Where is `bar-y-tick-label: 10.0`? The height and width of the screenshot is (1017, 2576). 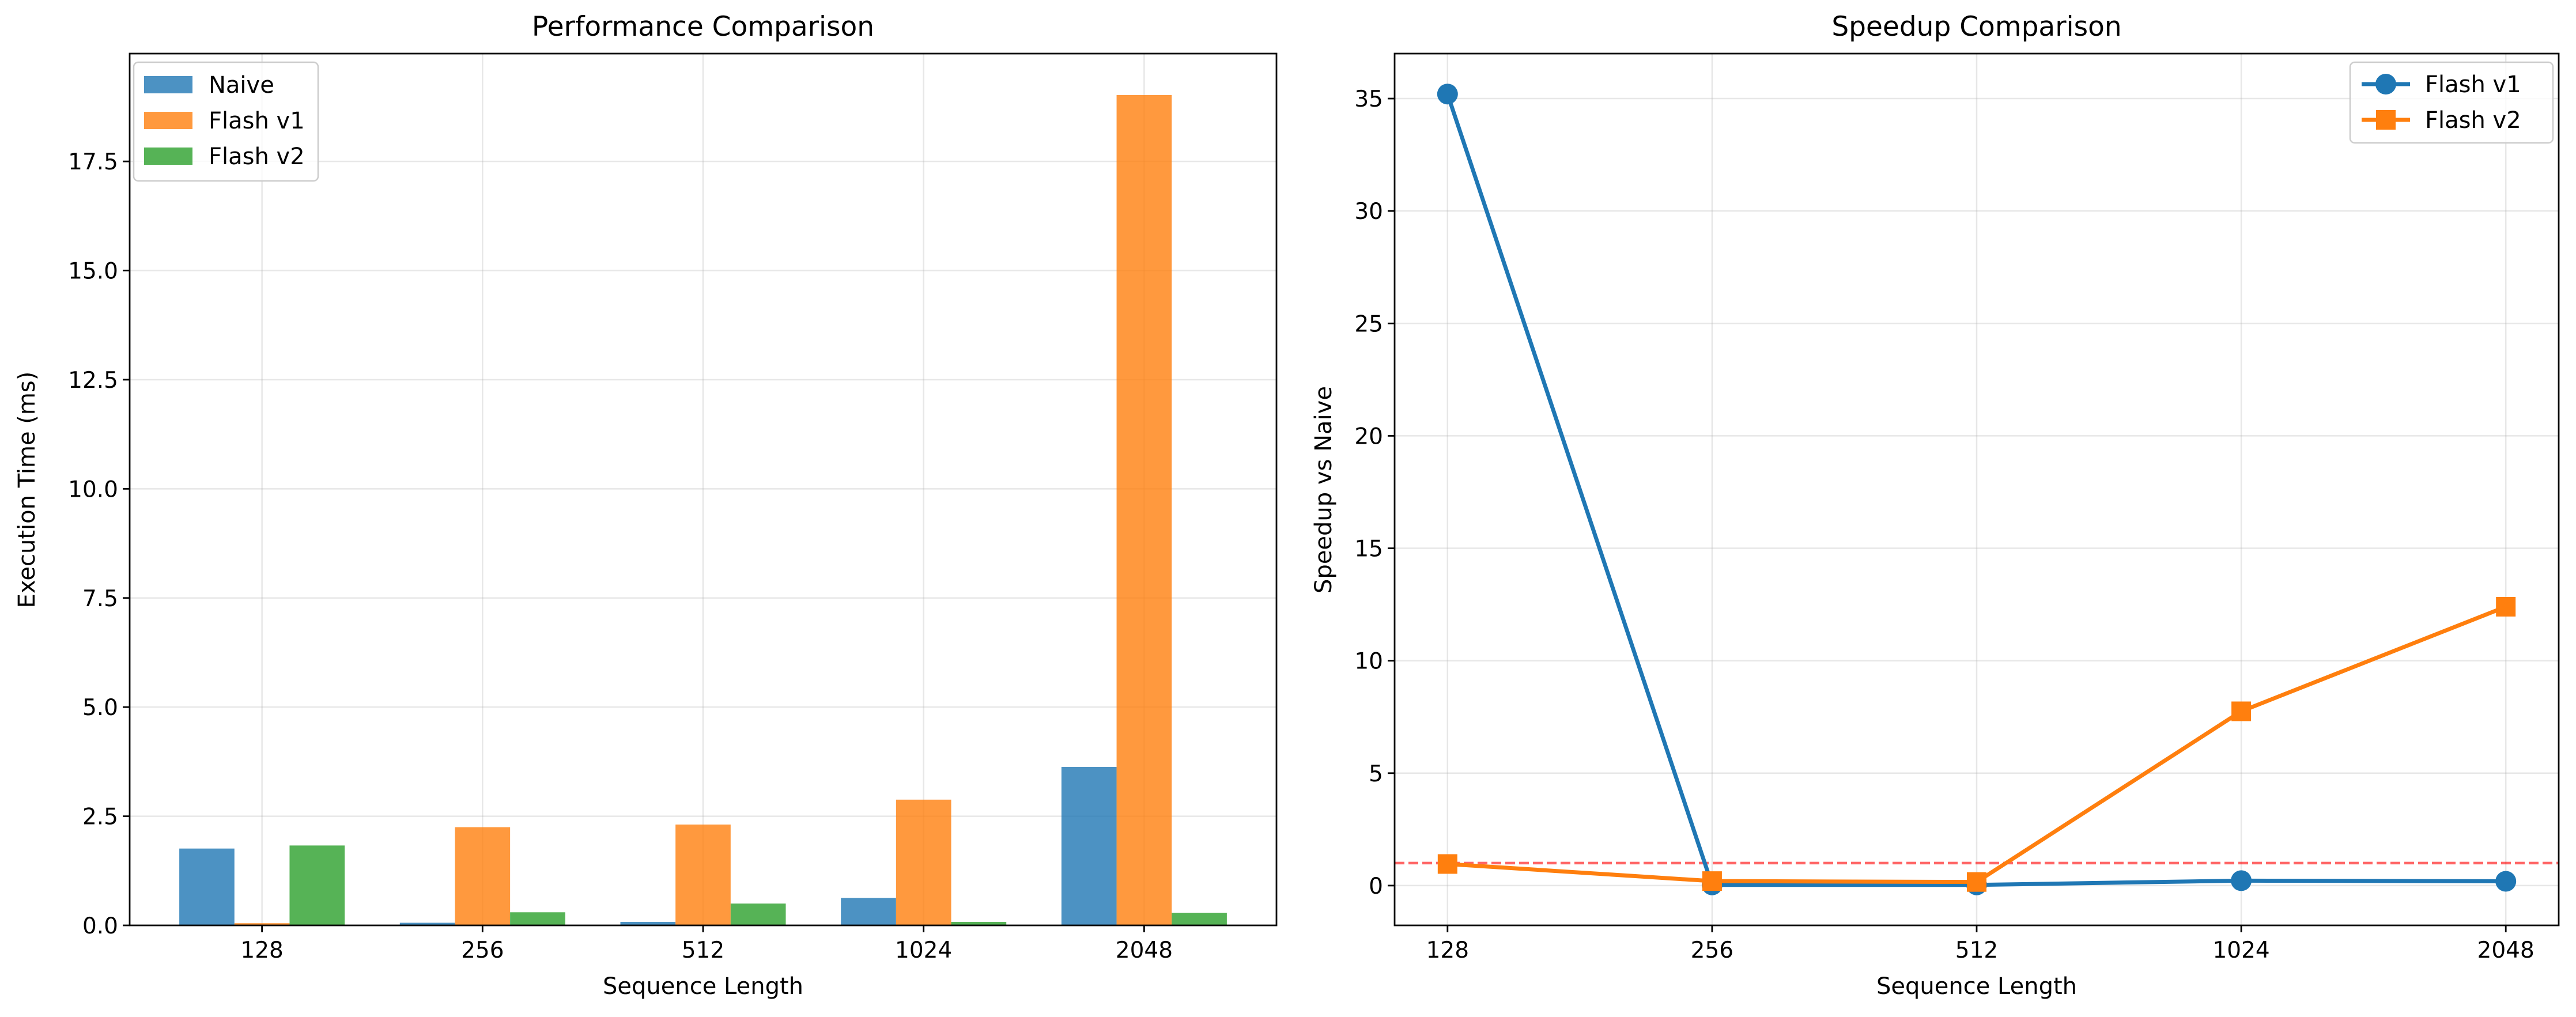
bar-y-tick-label: 10.0 is located at coordinates (93, 489).